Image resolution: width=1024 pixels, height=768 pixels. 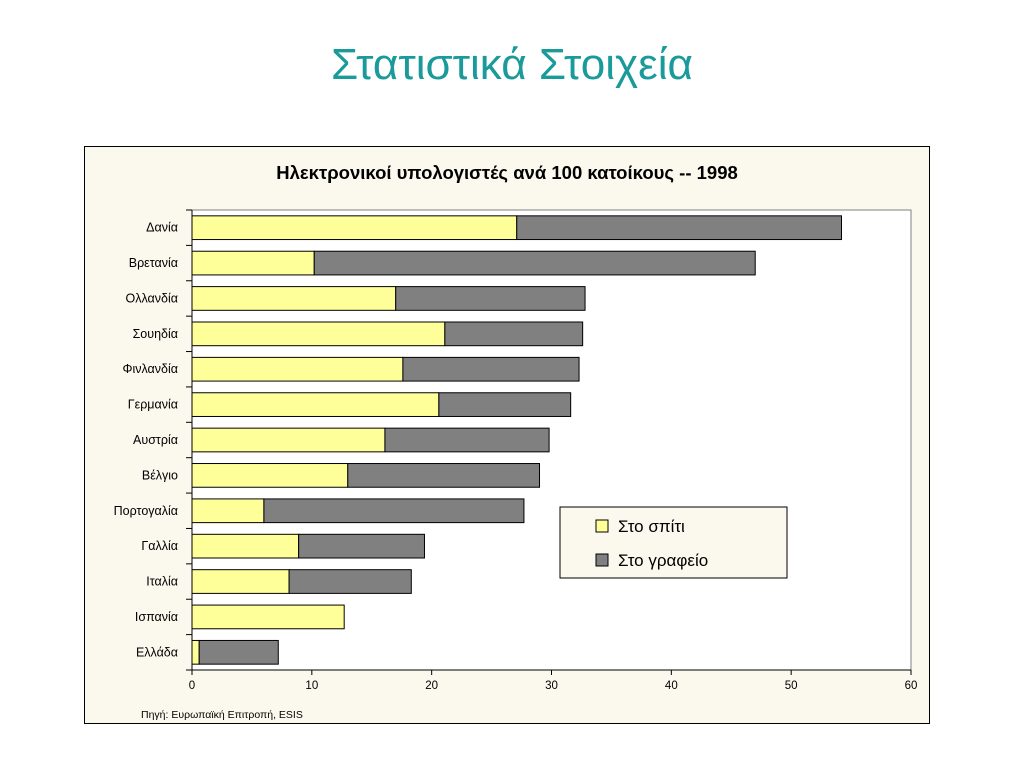 I want to click on legend-swatch-home, so click(x=602, y=526).